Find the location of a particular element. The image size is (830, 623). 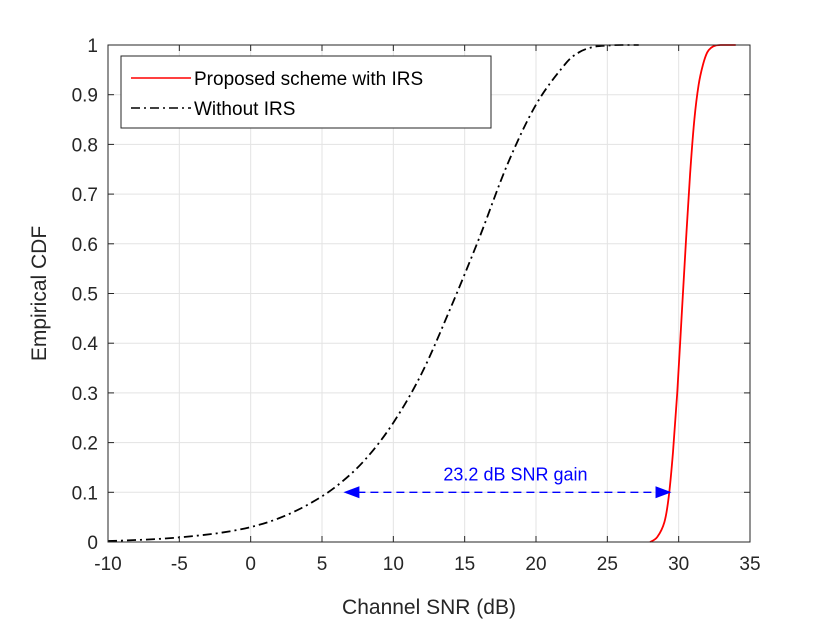

y-tick-label: 0.9 is located at coordinates (85, 96).